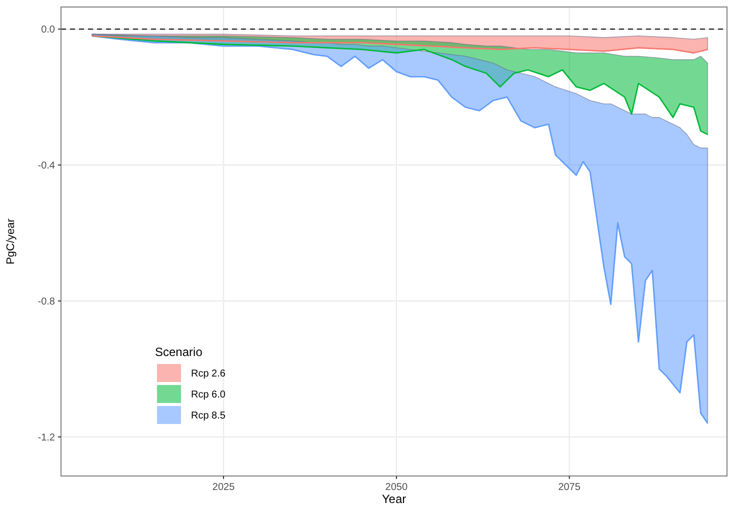  Describe the element at coordinates (47, 166) in the screenshot. I see `y-tick-label: -0.4` at that location.